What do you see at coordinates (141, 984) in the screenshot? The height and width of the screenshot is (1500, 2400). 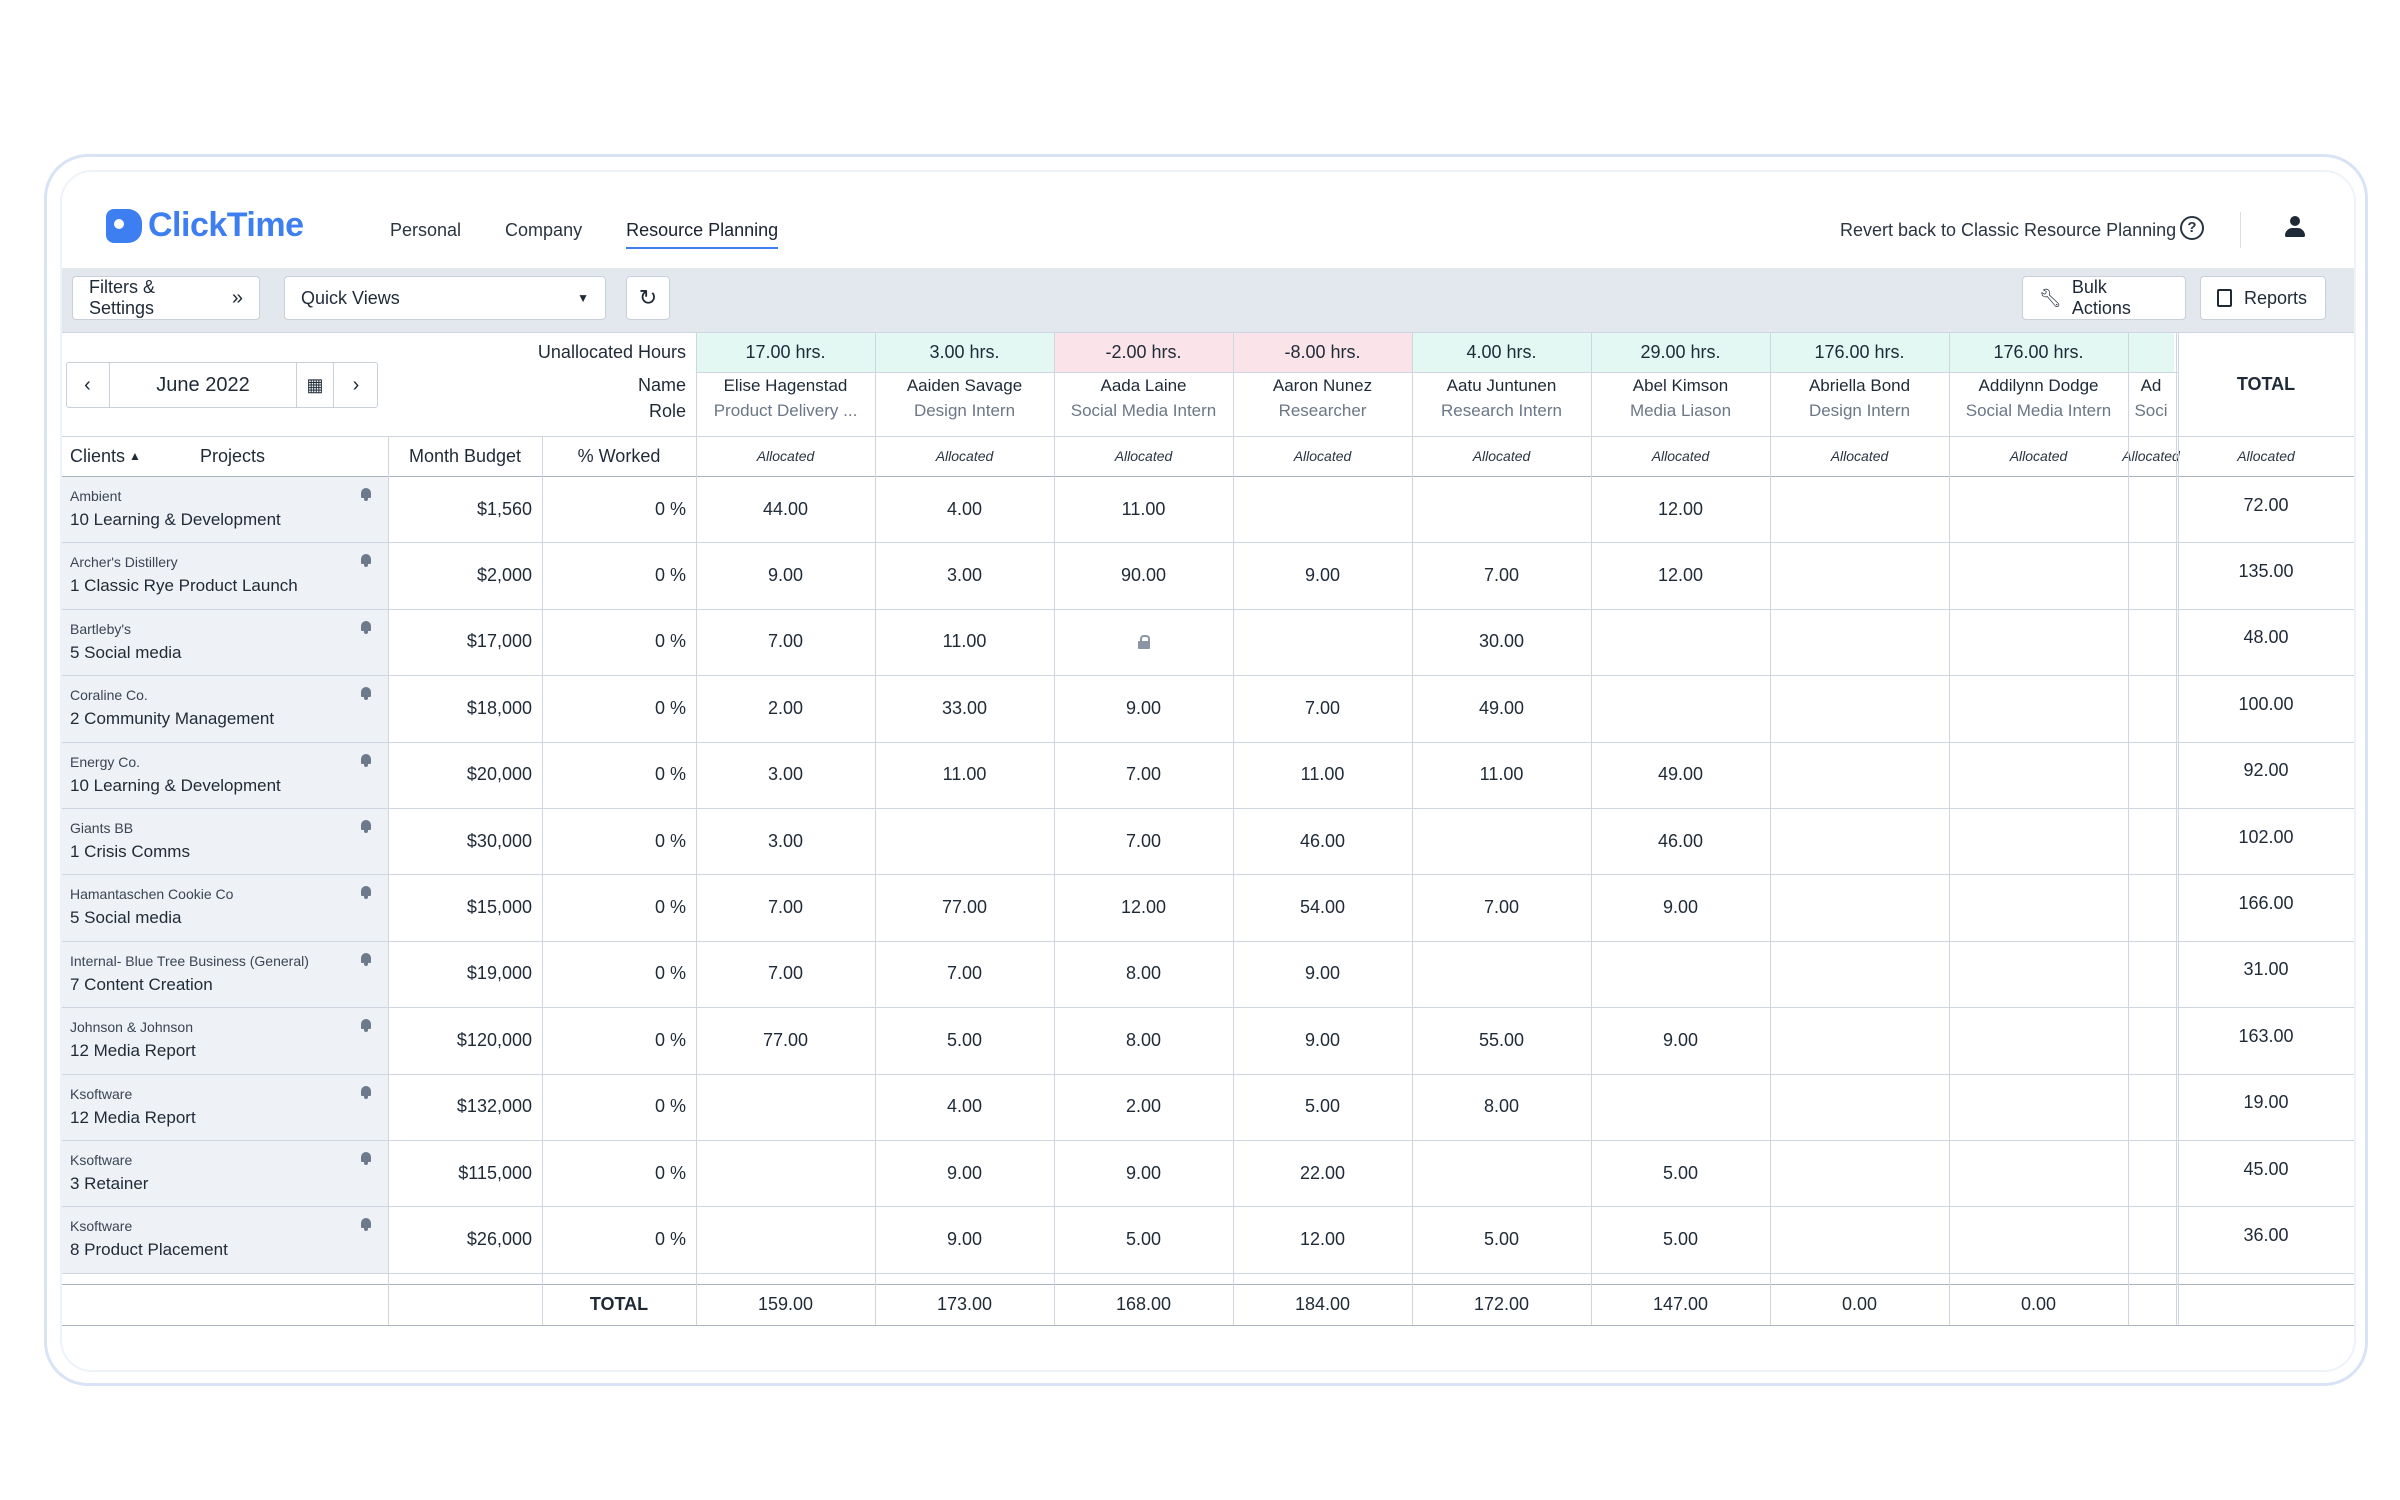 I see `project-name: 7 Content Creation` at bounding box center [141, 984].